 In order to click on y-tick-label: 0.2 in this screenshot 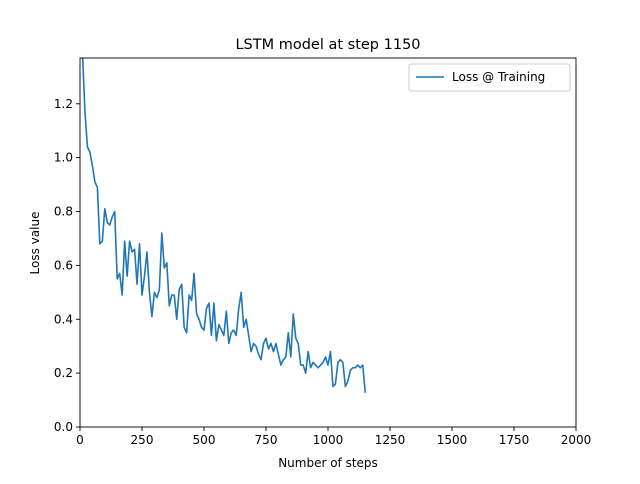, I will do `click(63, 373)`.